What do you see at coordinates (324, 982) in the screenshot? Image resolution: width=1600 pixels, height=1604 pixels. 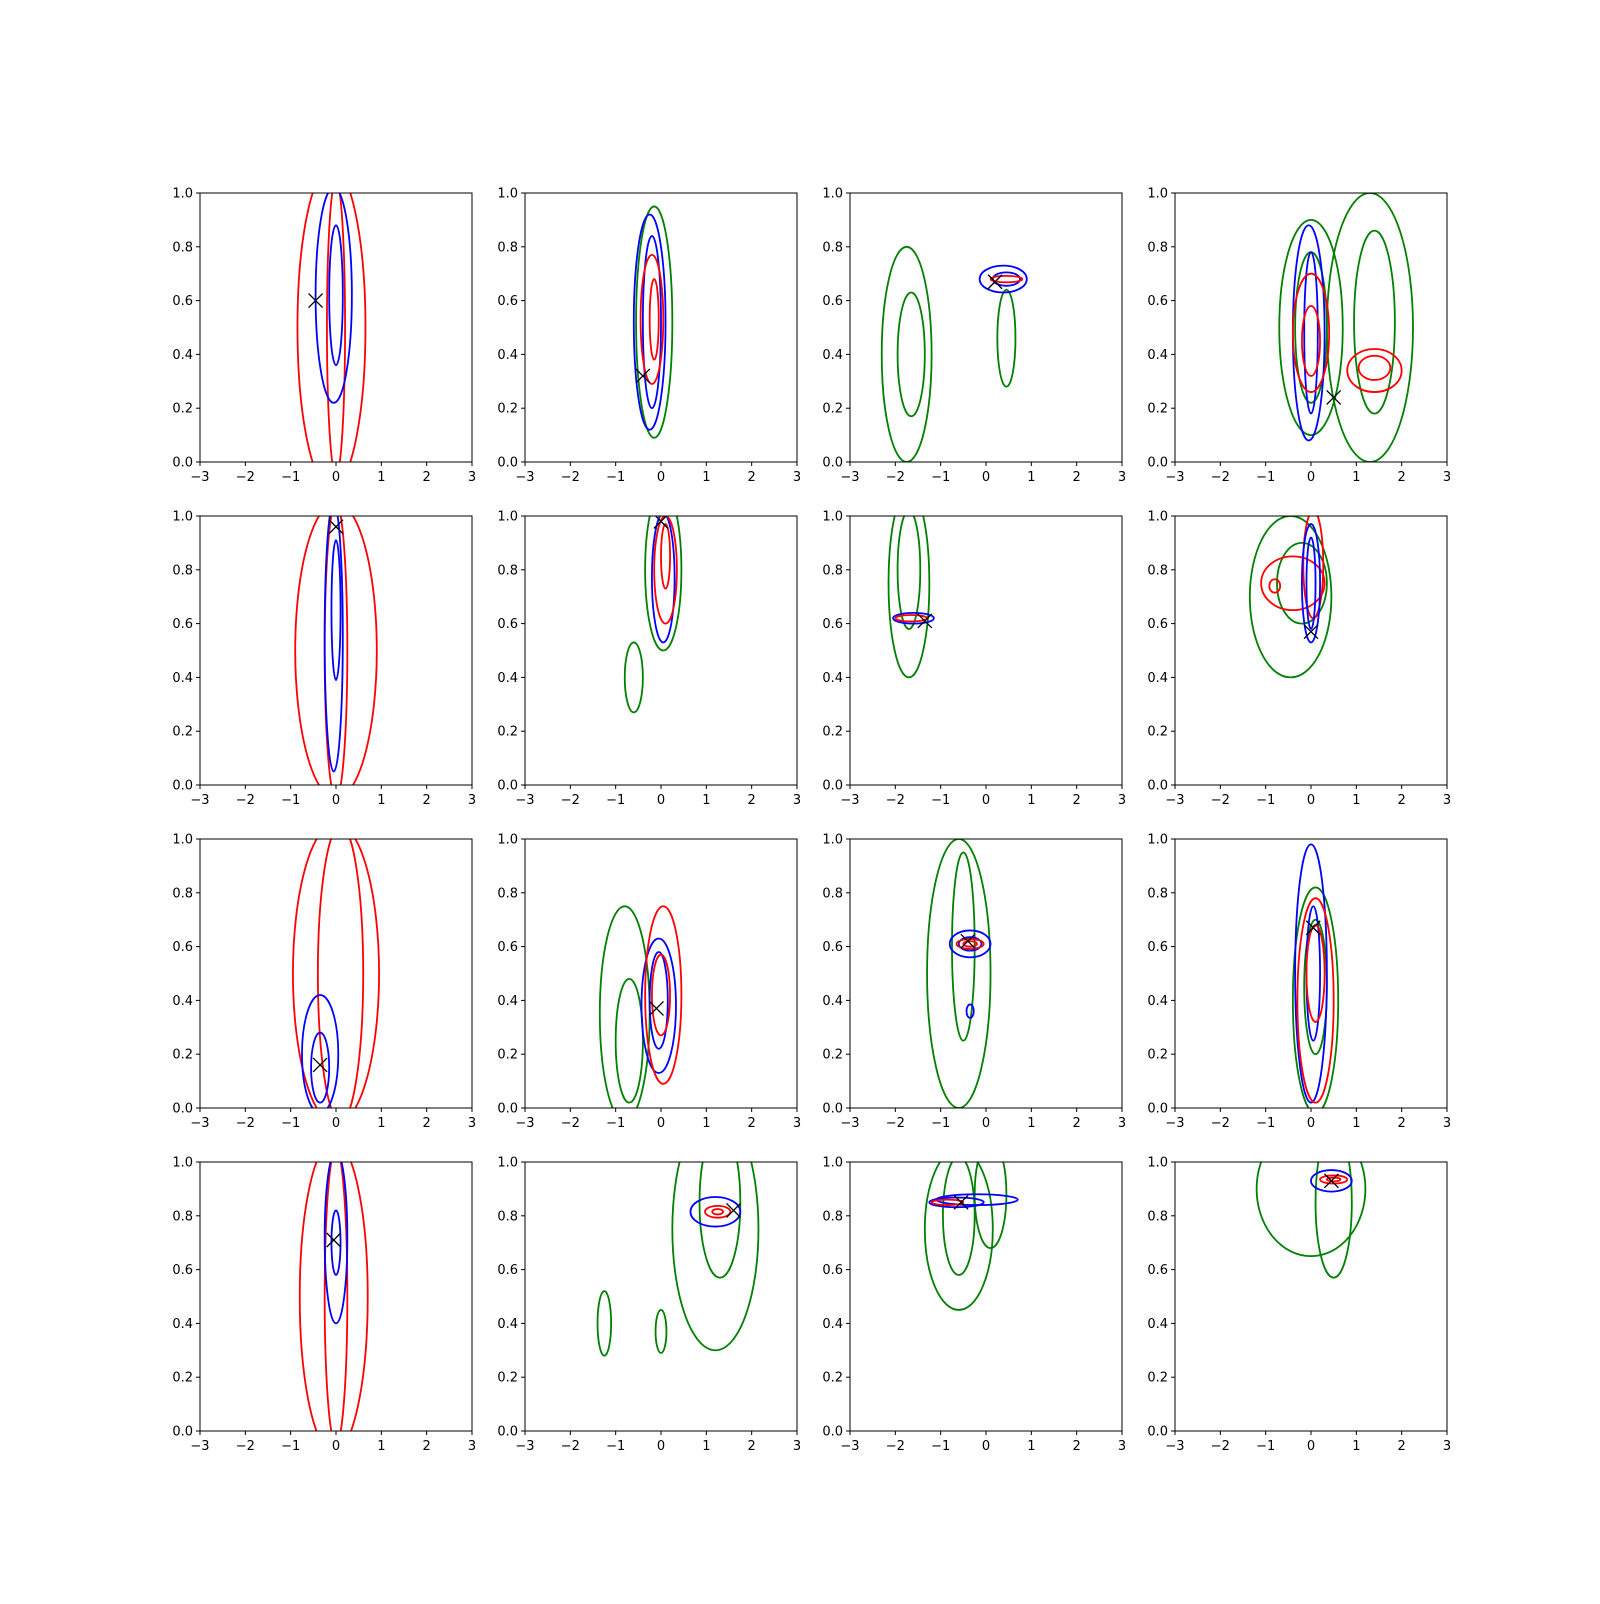 I see `subplot-3-1: −3 −2 −1 0 1 2 3 0.0 0.2 0.4 0.6 0.8 1.0` at bounding box center [324, 982].